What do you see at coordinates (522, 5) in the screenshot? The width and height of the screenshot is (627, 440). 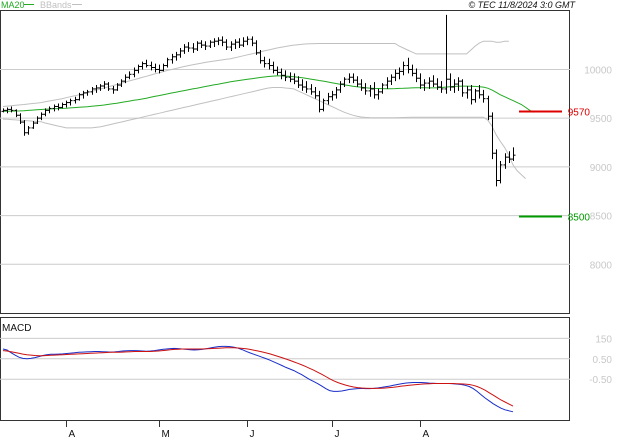 I see `copyright-text: © TEC 11/8/2024 3:0 GMT` at bounding box center [522, 5].